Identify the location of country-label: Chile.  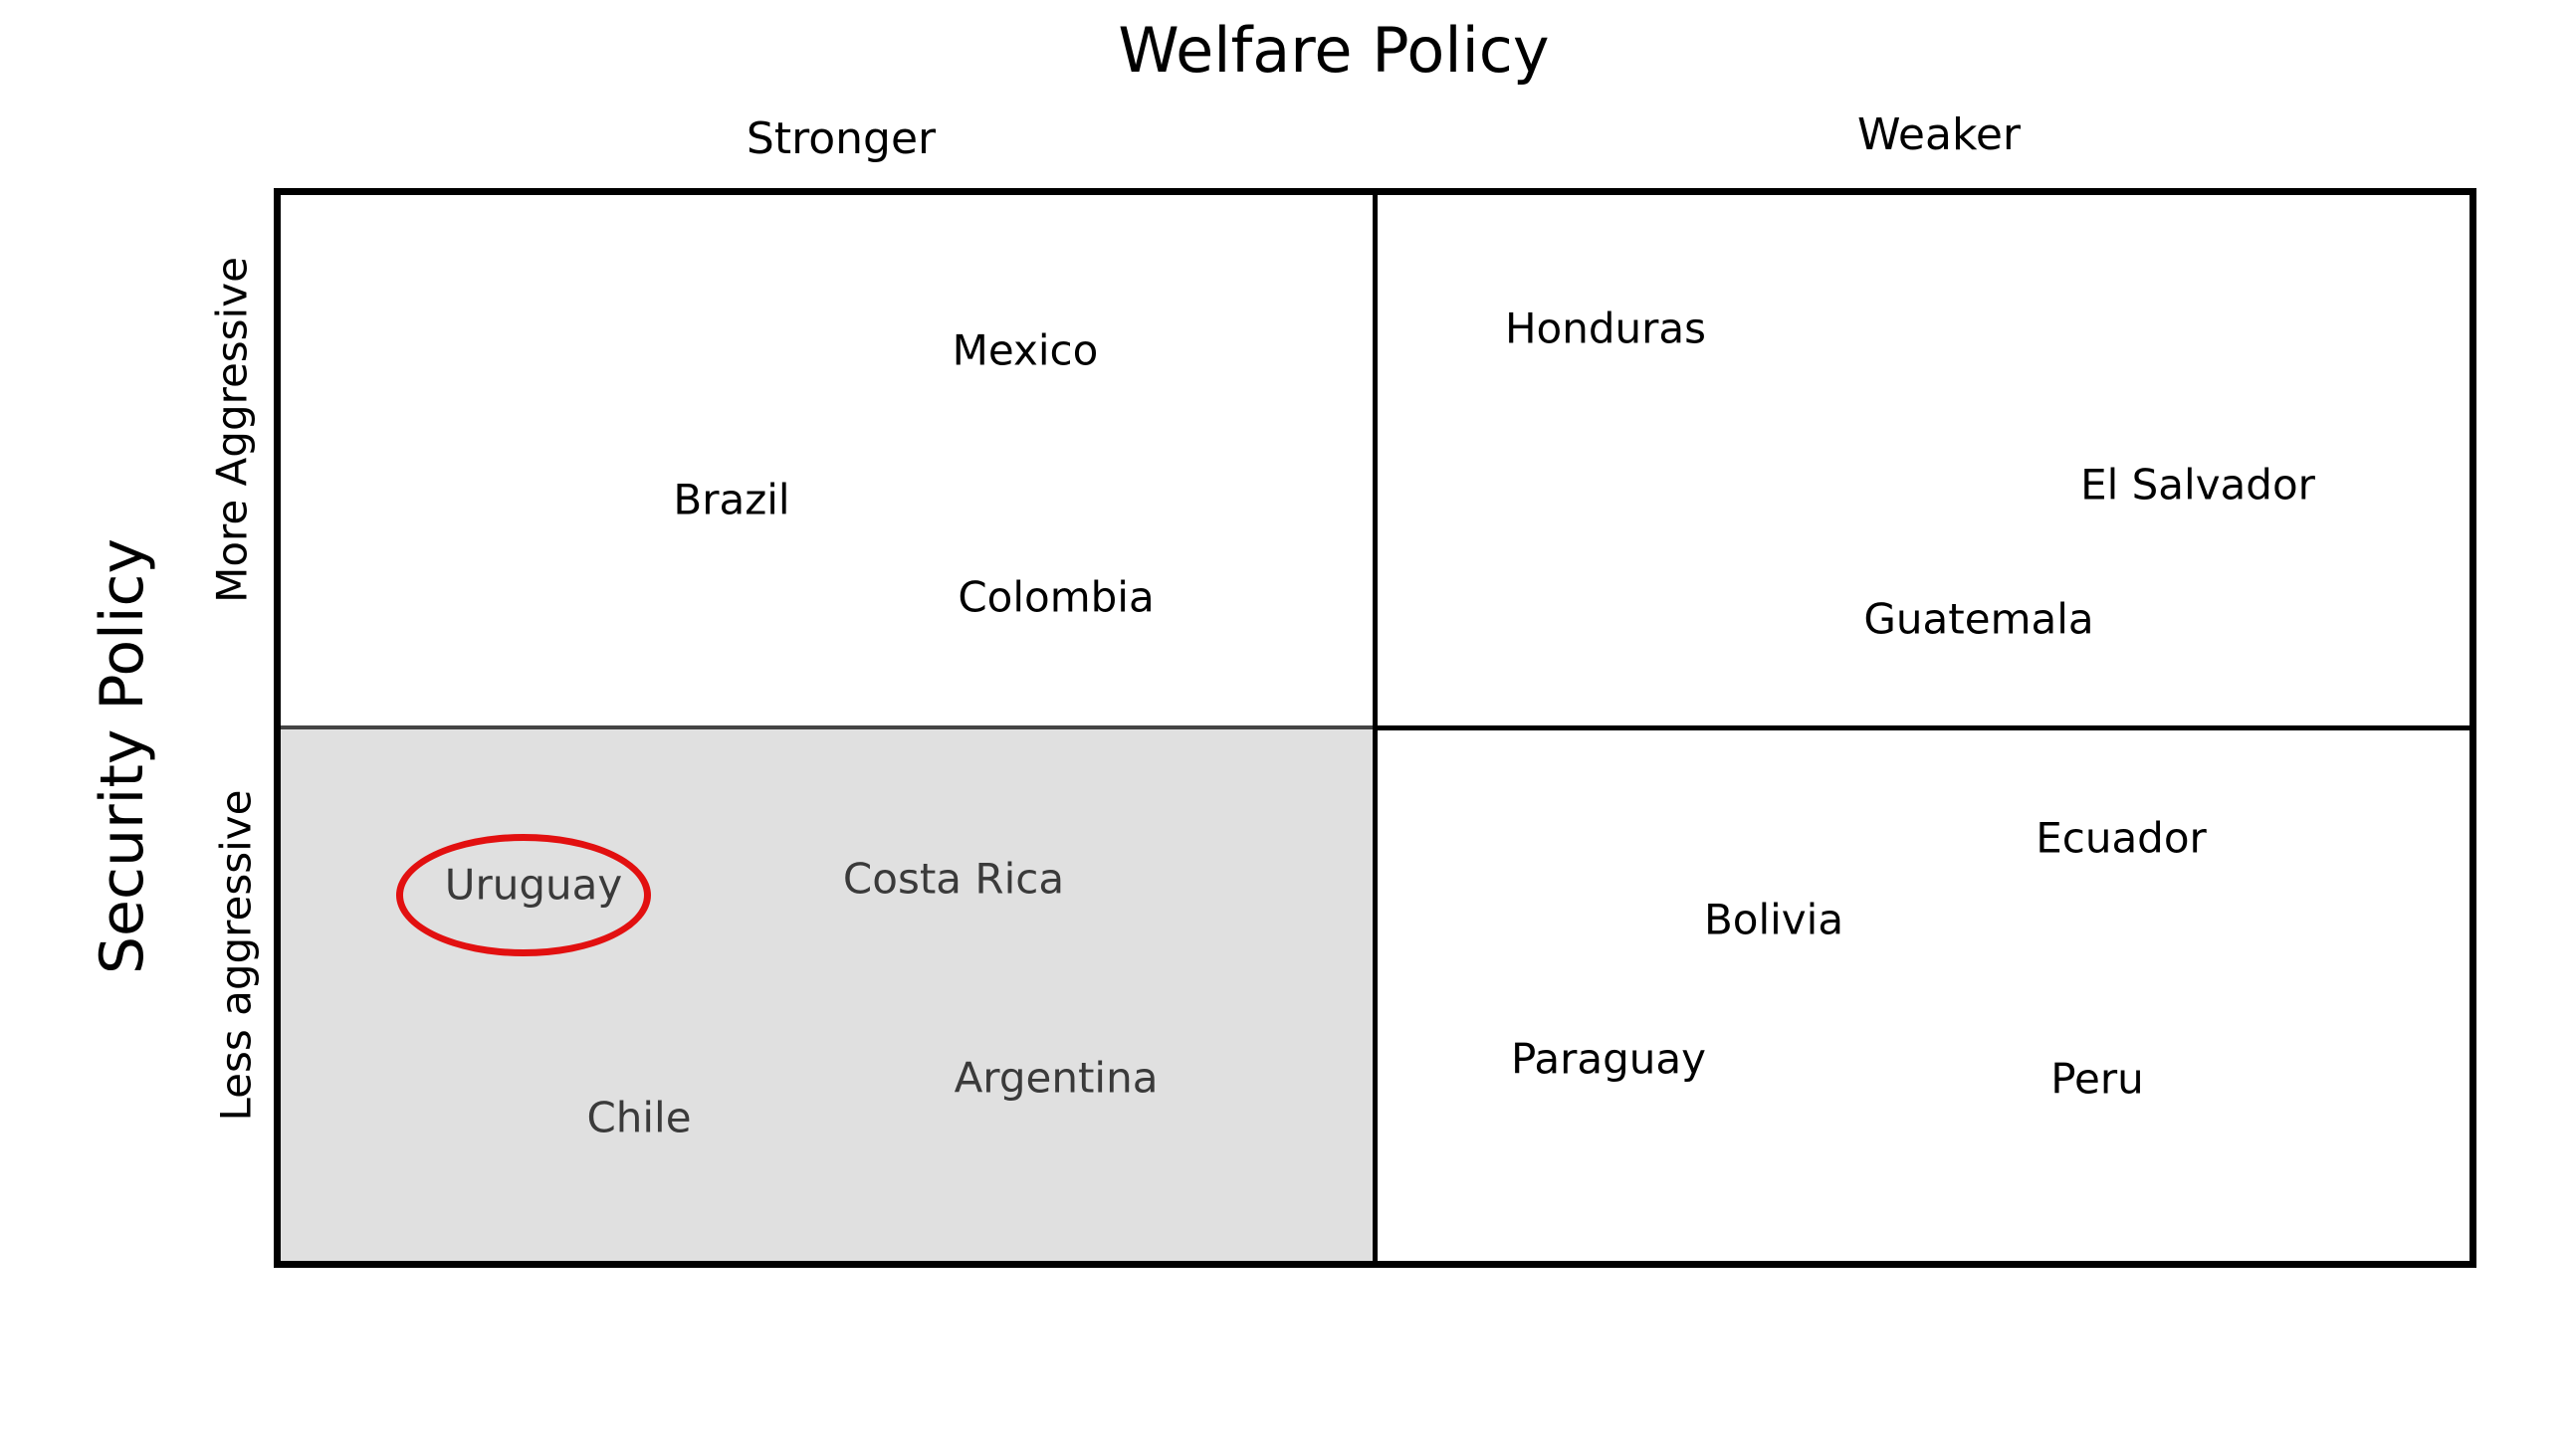
(639, 1117).